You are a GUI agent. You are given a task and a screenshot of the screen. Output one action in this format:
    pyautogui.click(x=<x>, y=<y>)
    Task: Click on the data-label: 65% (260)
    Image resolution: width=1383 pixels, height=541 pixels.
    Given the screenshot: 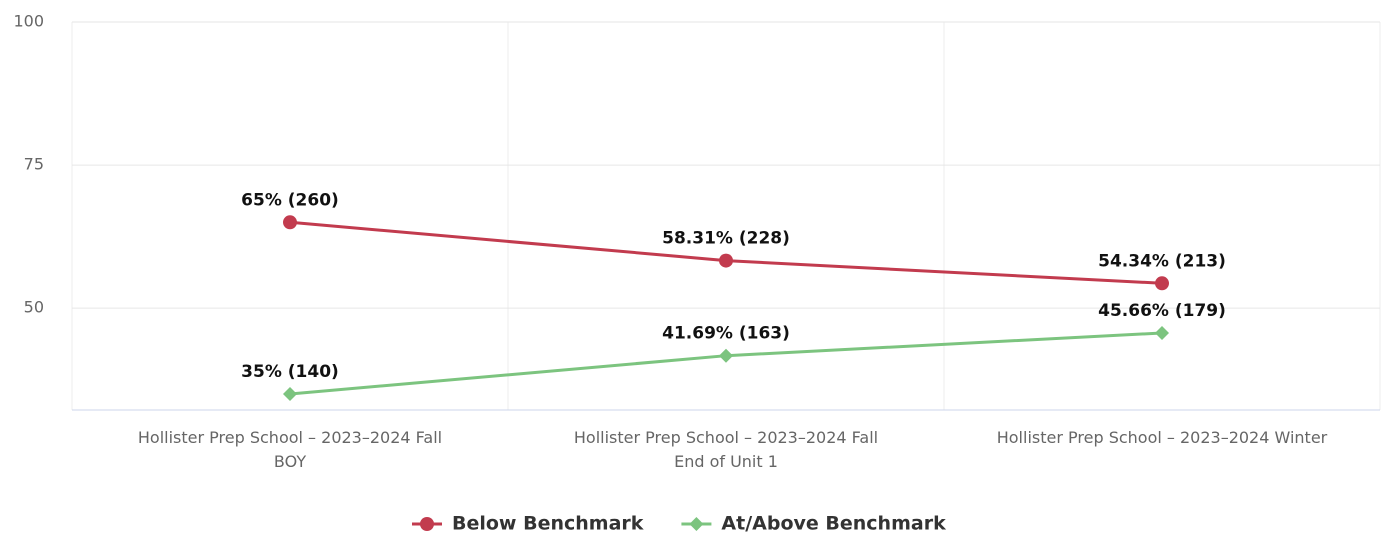 What is the action you would take?
    pyautogui.click(x=290, y=200)
    